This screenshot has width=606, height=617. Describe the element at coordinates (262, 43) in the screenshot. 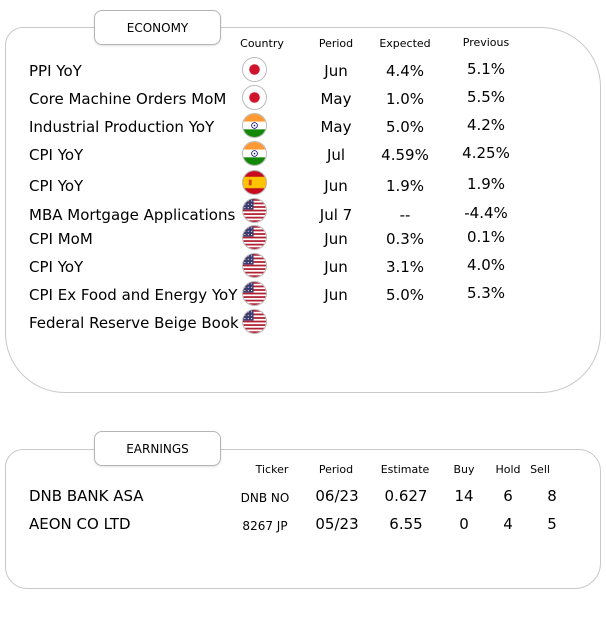

I see `header-country: Country` at that location.